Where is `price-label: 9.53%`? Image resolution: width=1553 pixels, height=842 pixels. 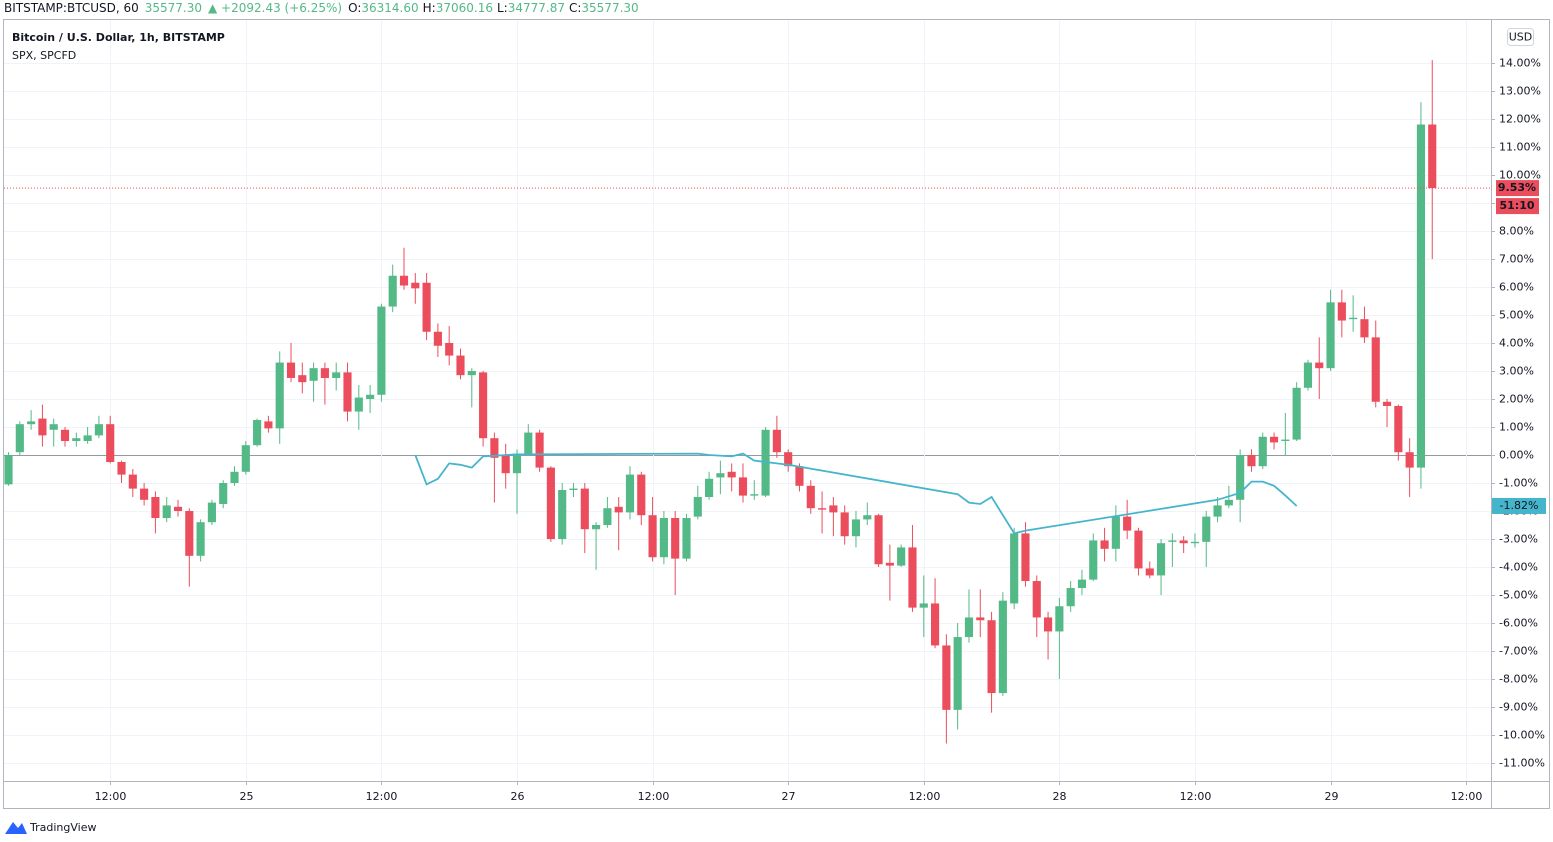
price-label: 9.53% is located at coordinates (1517, 187).